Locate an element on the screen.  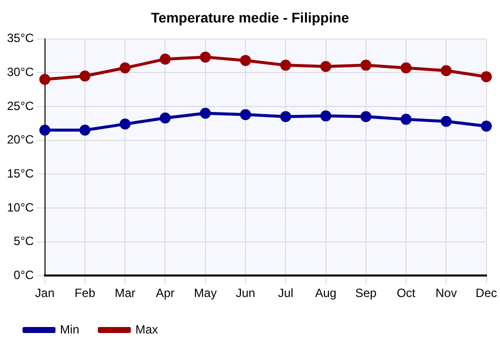
legend-label: Min is located at coordinates (70, 329).